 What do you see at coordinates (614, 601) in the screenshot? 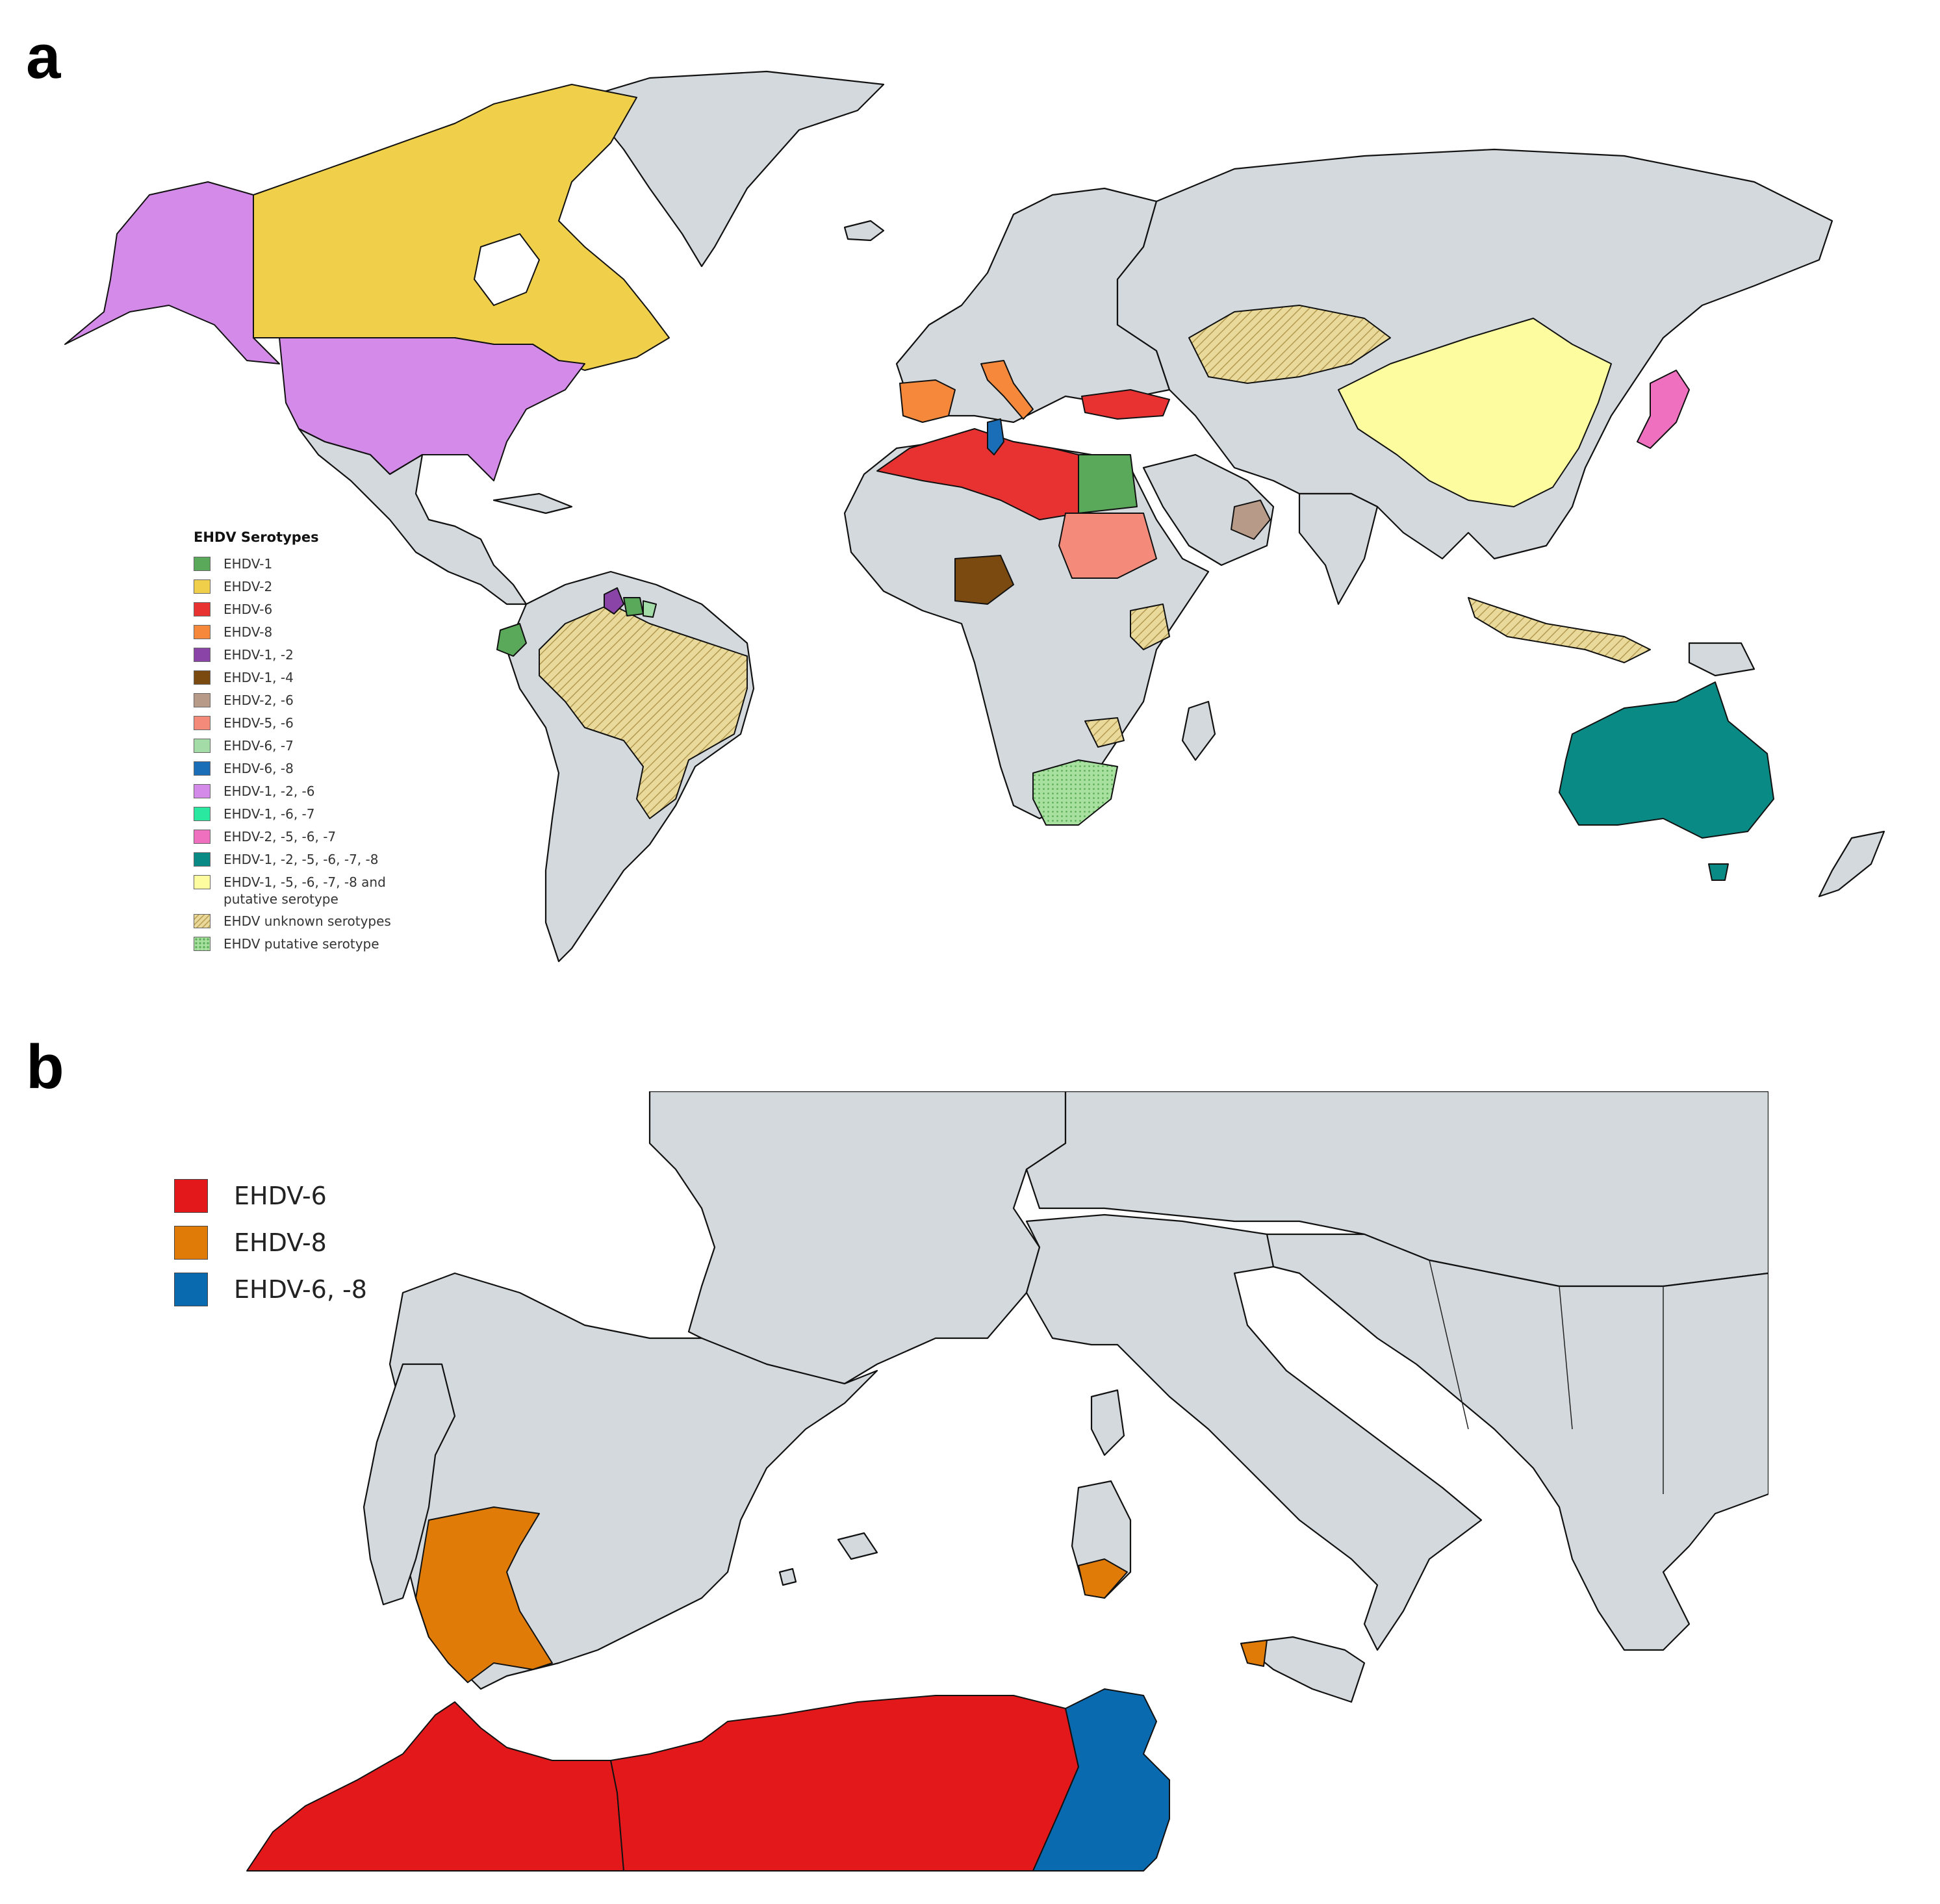
I see `guyana` at bounding box center [614, 601].